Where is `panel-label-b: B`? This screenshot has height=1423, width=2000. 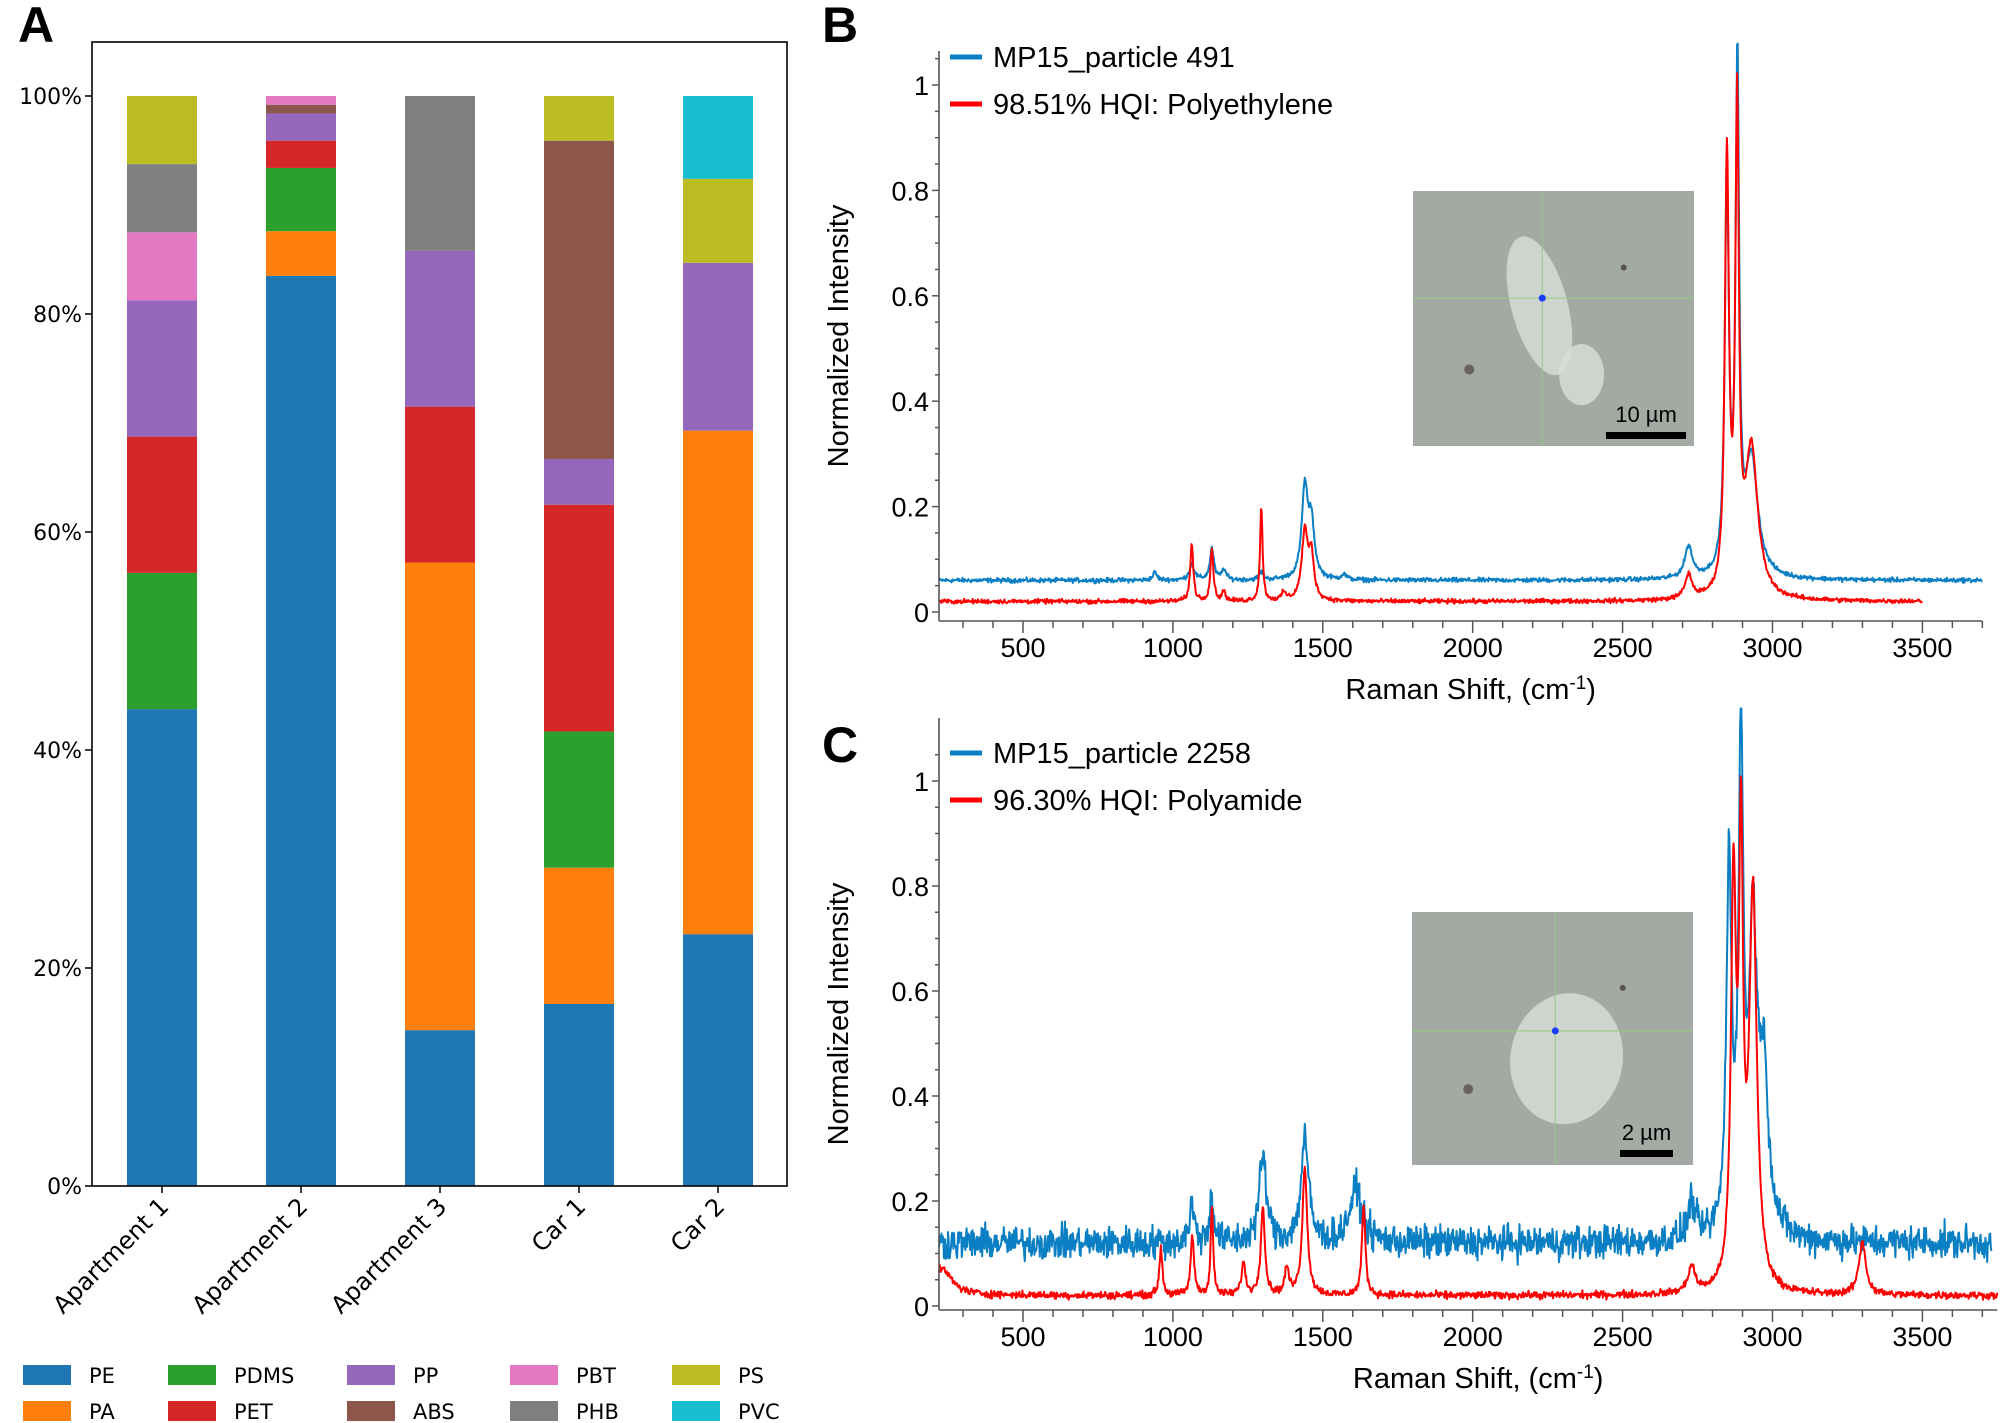
panel-label-b: B is located at coordinates (840, 26).